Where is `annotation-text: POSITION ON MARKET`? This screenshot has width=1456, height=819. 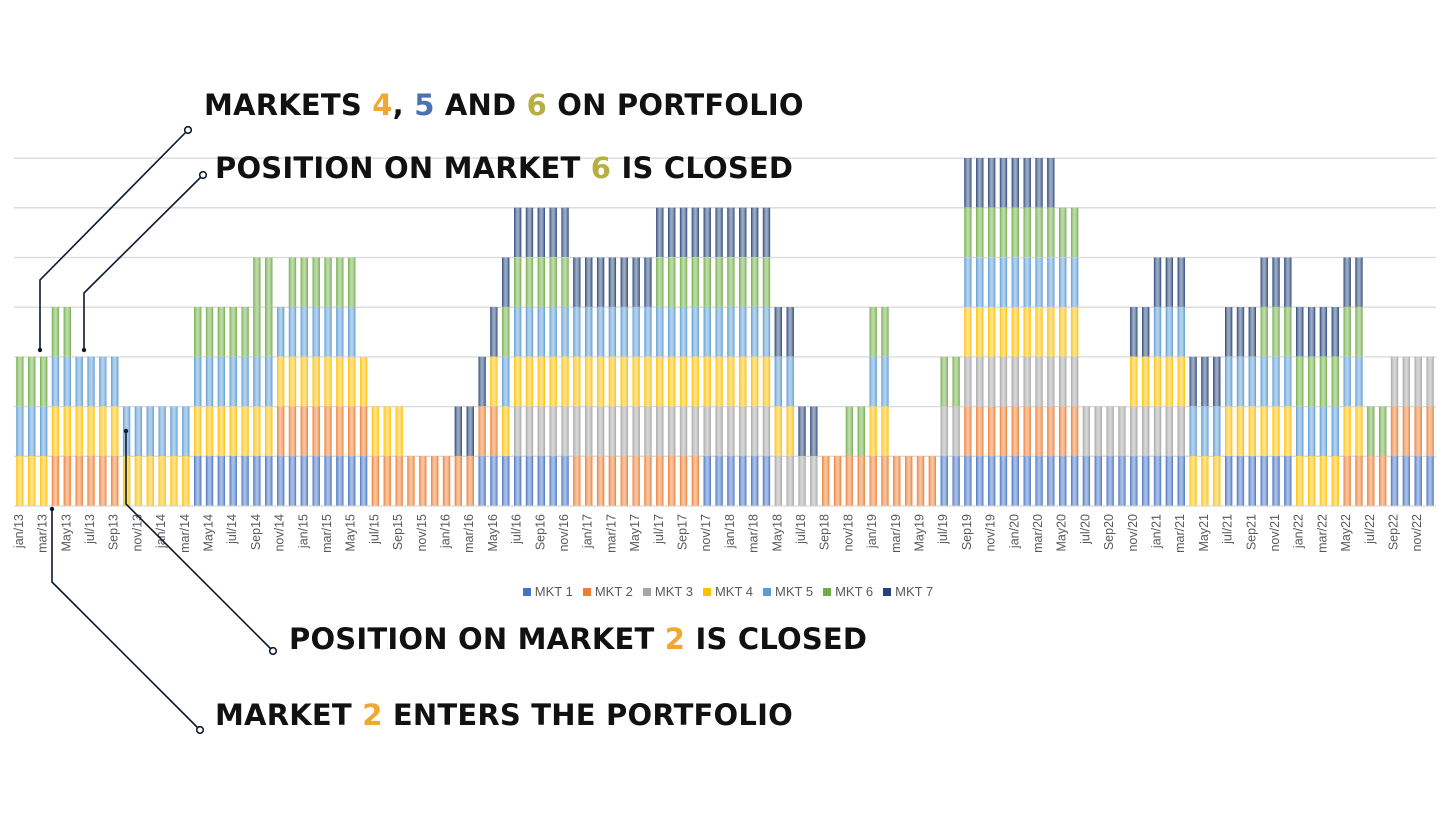 annotation-text: POSITION ON MARKET is located at coordinates (403, 168).